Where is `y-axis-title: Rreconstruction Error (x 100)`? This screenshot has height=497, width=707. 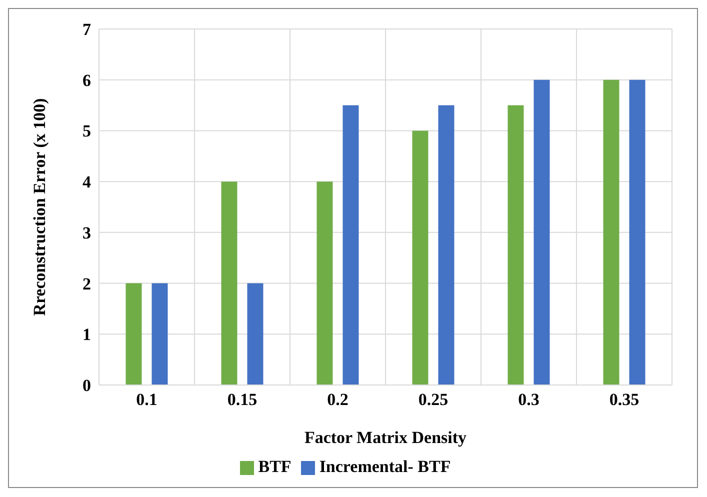
y-axis-title: Rreconstruction Error (x 100) is located at coordinates (40, 207).